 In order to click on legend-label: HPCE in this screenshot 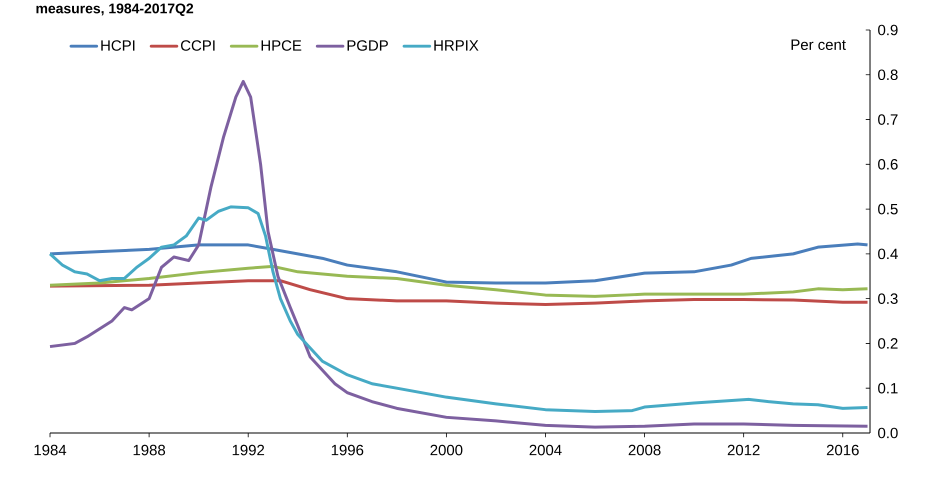, I will do `click(282, 45)`.